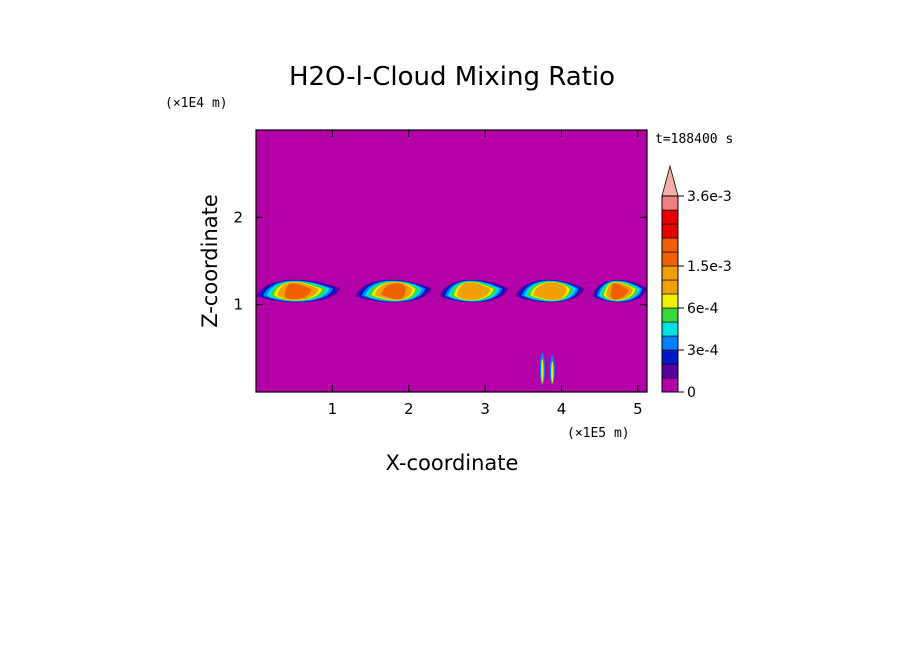  Describe the element at coordinates (670, 180) in the screenshot. I see `colorbar-extend-arrow` at that location.